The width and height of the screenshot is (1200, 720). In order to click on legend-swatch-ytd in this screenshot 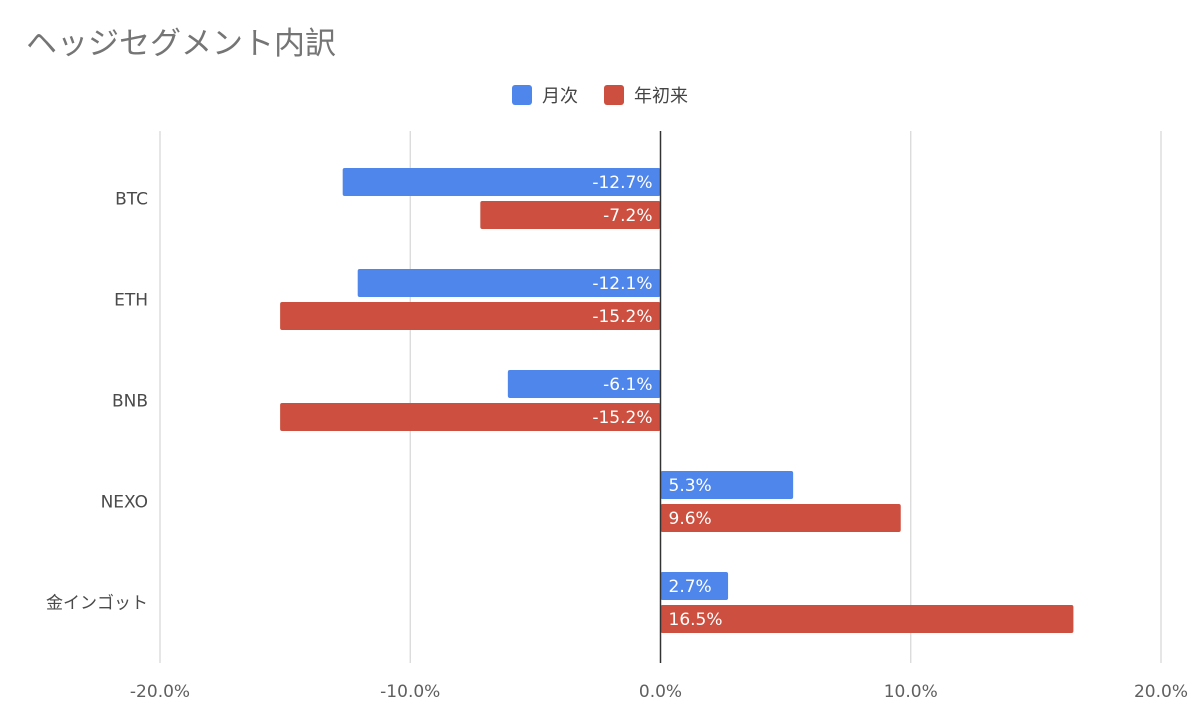, I will do `click(614, 95)`.